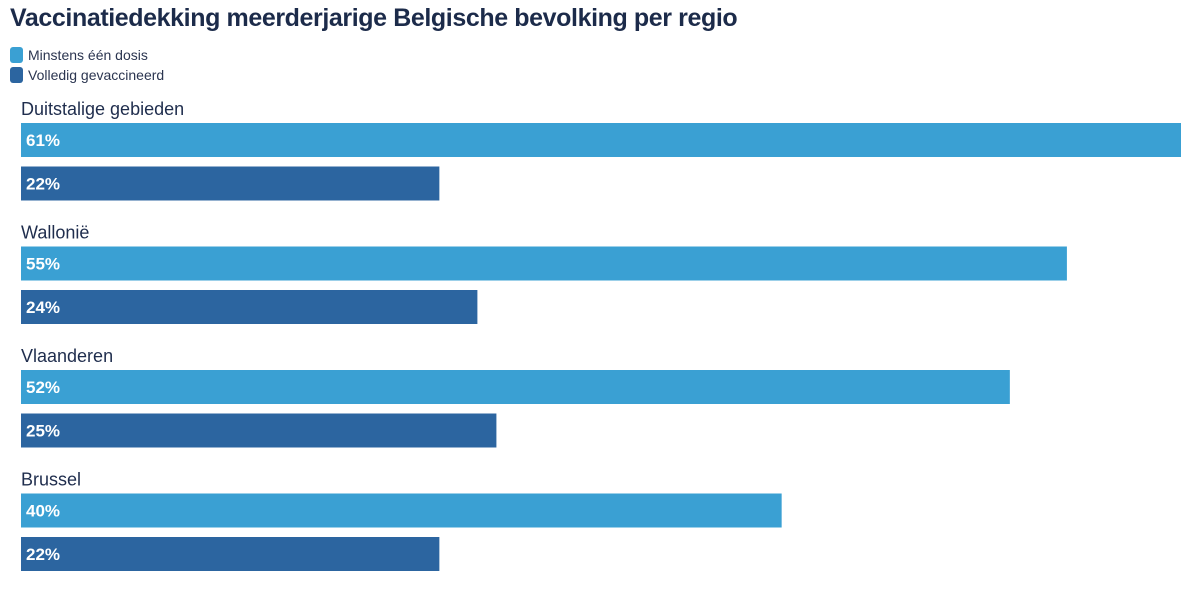 This screenshot has height=608, width=1200. Describe the element at coordinates (43, 431) in the screenshot. I see `bar-value-label: 25%` at that location.